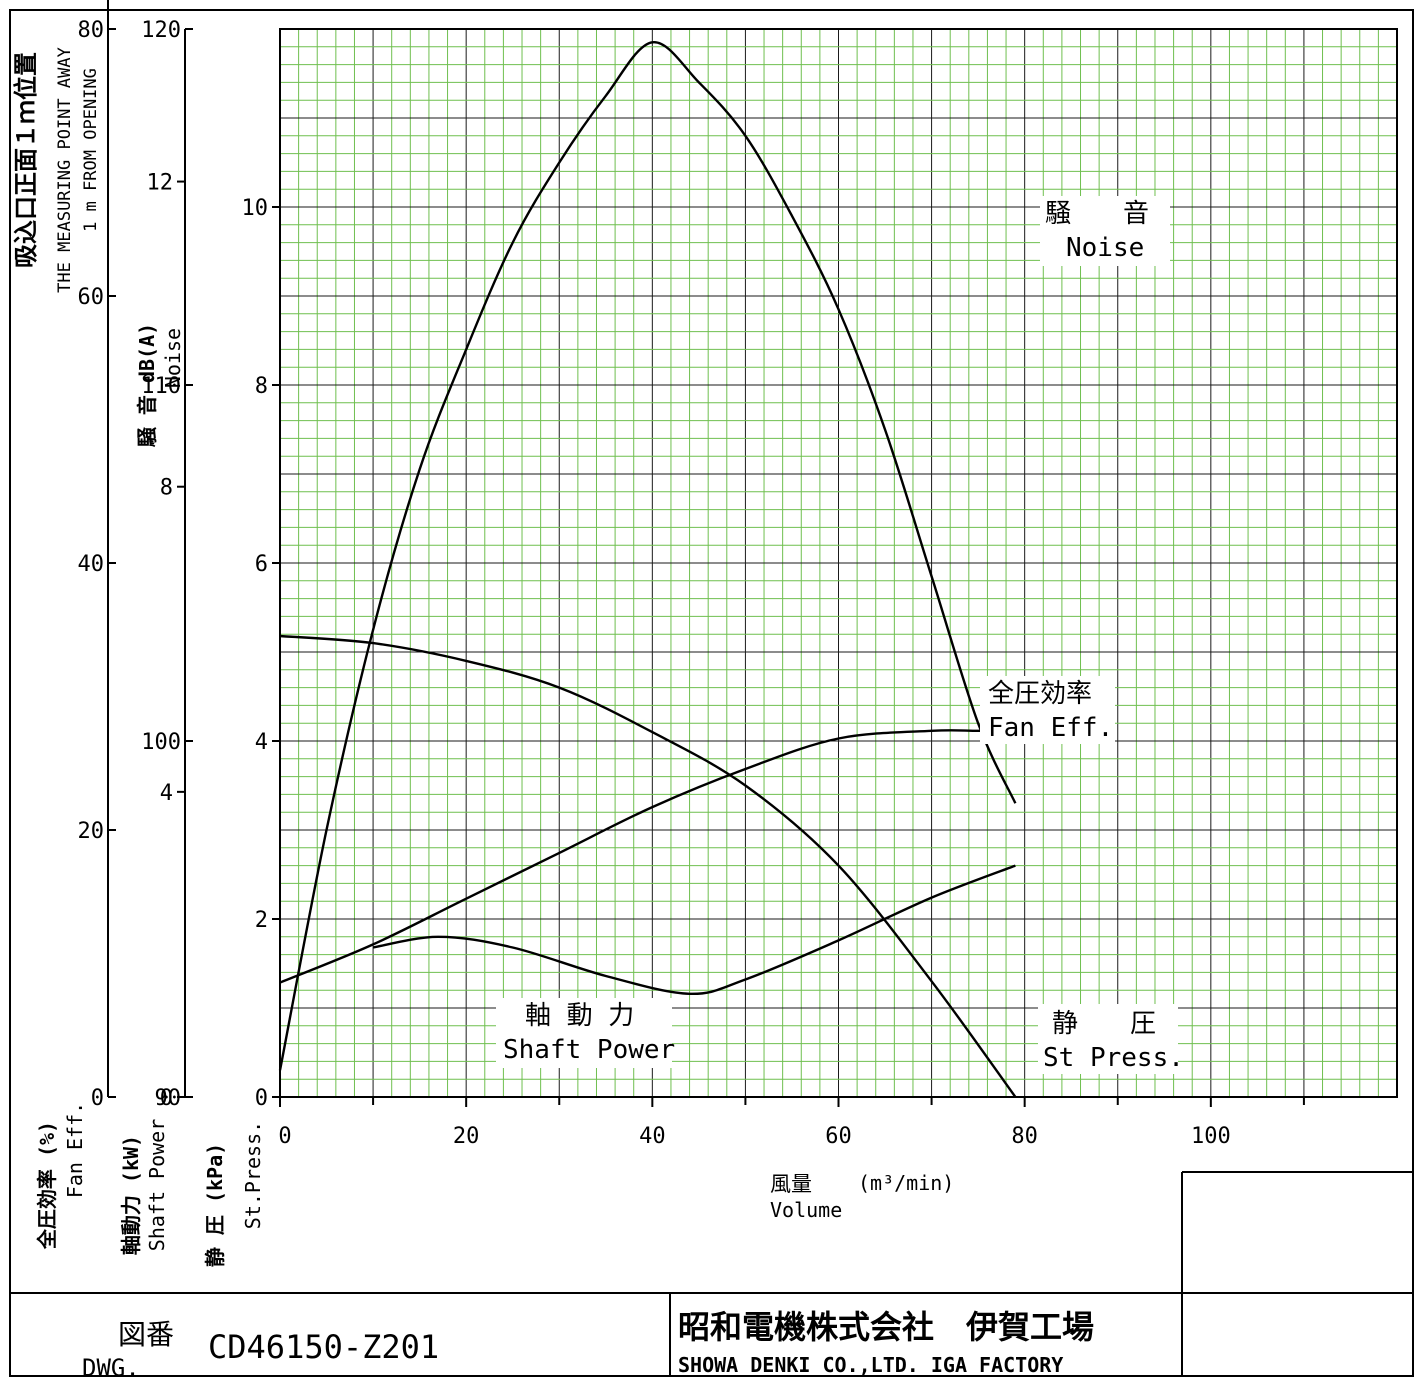 This screenshot has width=1417, height=1380. What do you see at coordinates (261, 386) in the screenshot?
I see `pressure-tick-label: 8` at bounding box center [261, 386].